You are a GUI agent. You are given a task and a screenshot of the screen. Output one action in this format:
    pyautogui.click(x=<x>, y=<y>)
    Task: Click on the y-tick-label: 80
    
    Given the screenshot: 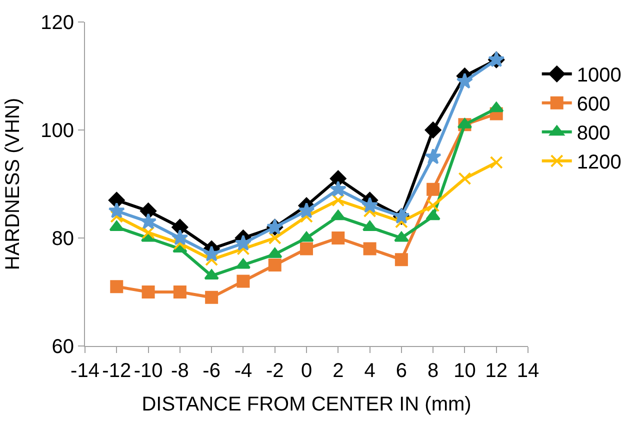 What is the action you would take?
    pyautogui.click(x=63, y=239)
    